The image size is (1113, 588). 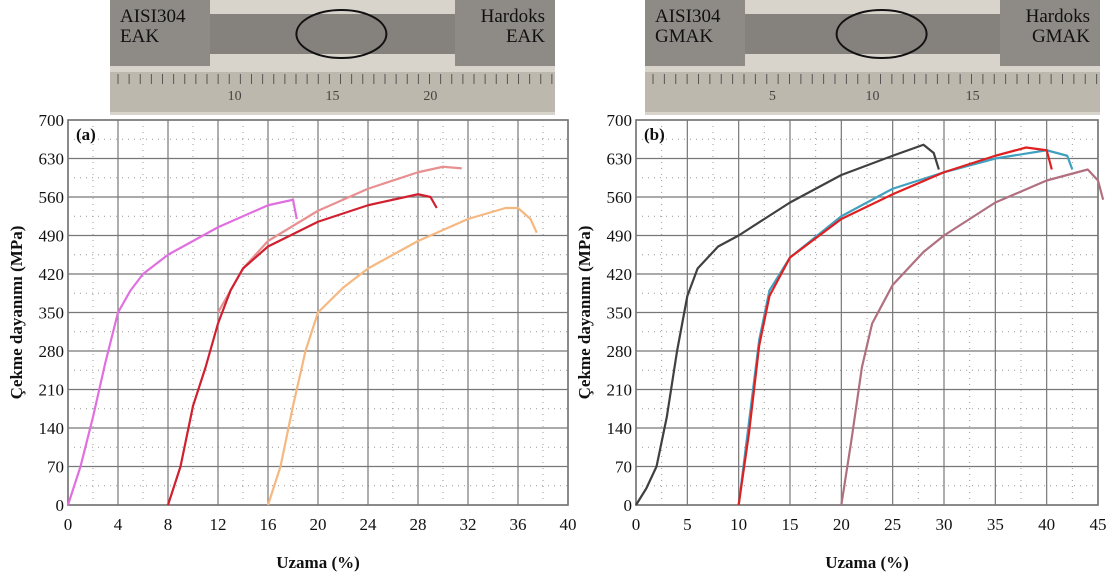 I want to click on x-tick-label: 16, so click(x=268, y=524).